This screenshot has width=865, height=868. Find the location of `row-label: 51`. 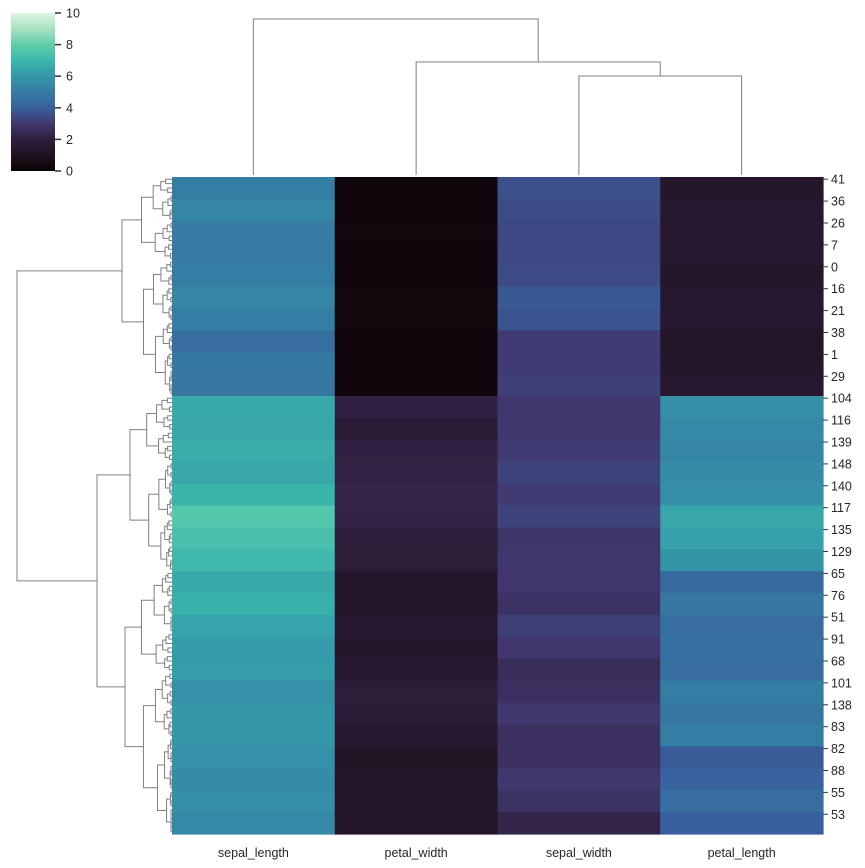

row-label: 51 is located at coordinates (838, 618).